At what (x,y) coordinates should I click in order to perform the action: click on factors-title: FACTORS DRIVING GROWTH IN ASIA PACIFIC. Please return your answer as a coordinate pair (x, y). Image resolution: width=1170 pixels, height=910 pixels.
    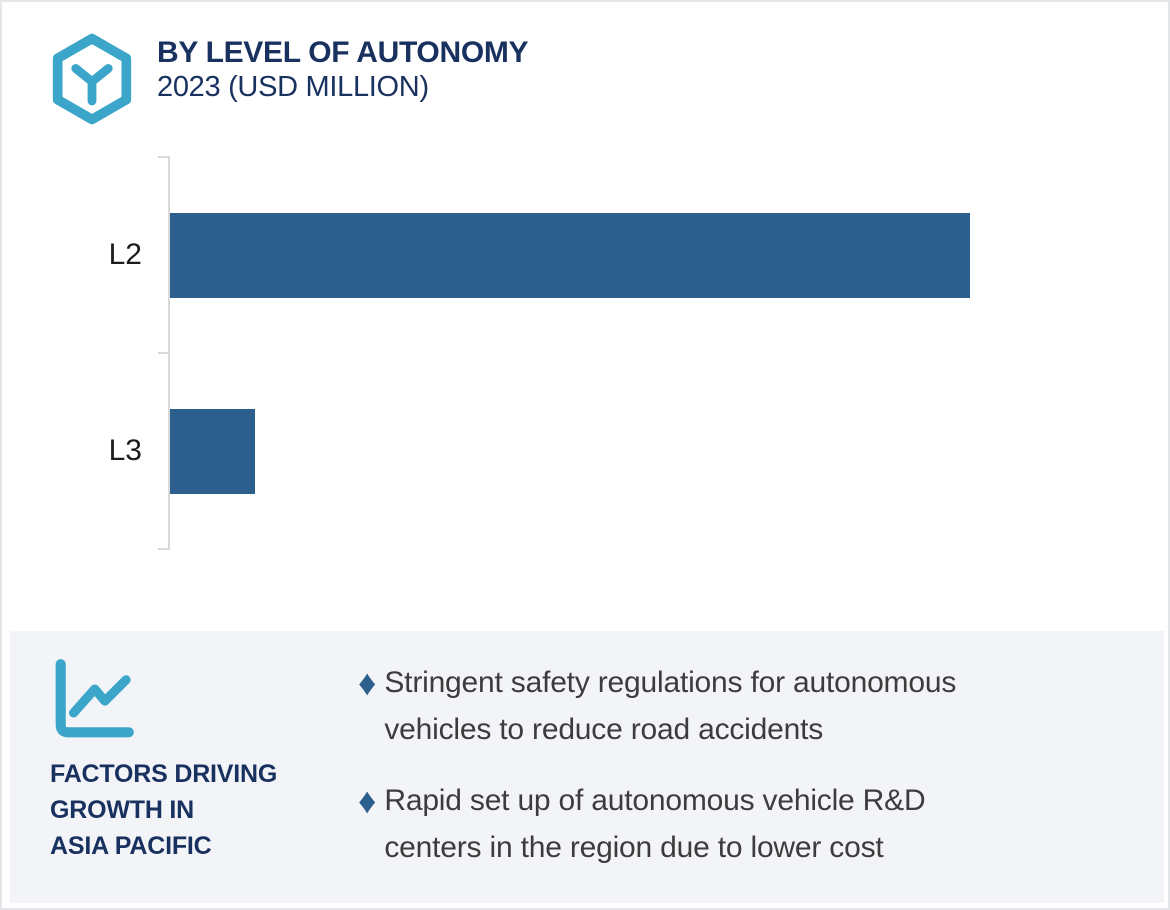
    Looking at the image, I should click on (163, 810).